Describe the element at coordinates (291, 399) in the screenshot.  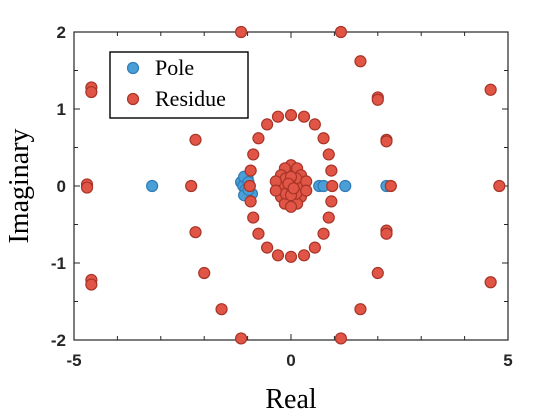
I see `x-axis-title: Real` at that location.